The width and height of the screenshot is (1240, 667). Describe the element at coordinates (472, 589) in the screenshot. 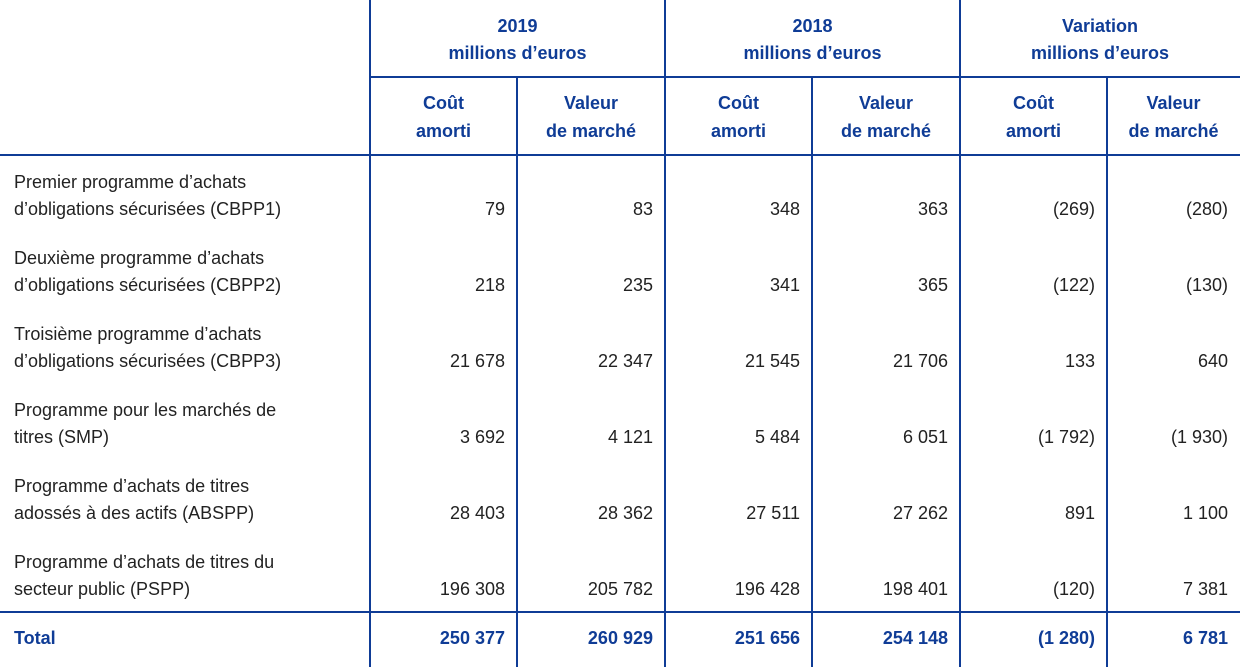

I see `cell-value: 196 308` at that location.